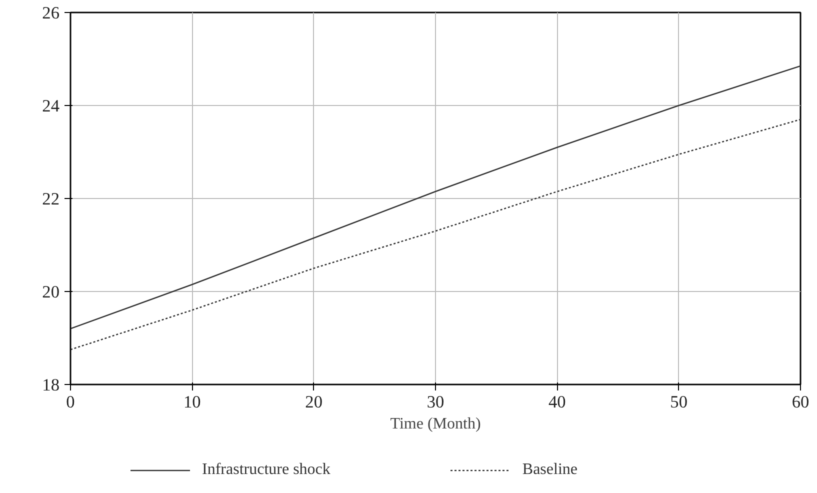  Describe the element at coordinates (51, 385) in the screenshot. I see `y-tick-label: 18` at that location.